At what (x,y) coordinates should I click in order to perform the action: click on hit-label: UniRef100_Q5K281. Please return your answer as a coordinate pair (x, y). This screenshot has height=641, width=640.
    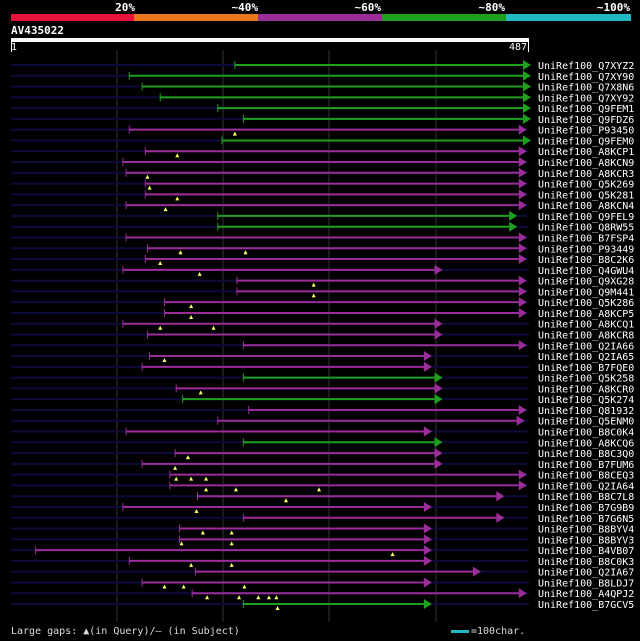
    Looking at the image, I should click on (586, 195).